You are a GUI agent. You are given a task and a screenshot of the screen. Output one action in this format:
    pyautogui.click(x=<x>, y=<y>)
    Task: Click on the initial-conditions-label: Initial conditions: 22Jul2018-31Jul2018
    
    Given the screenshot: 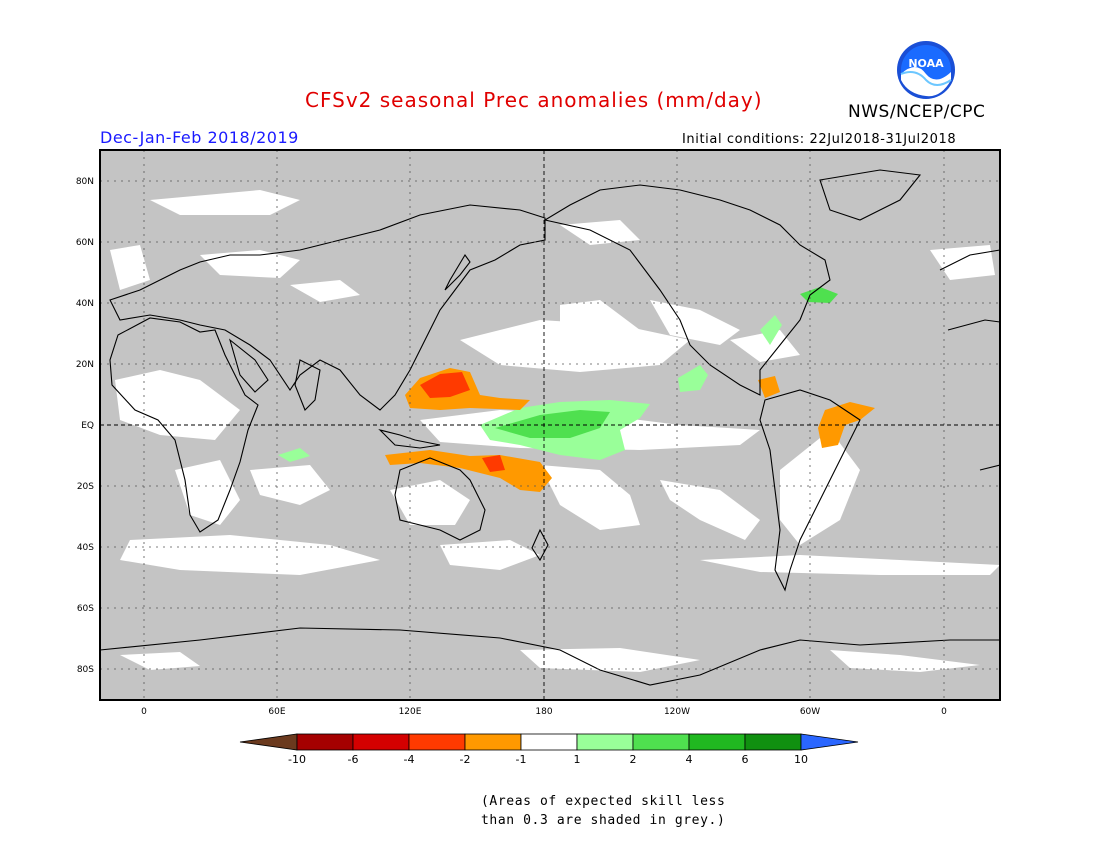 What is the action you would take?
    pyautogui.click(x=819, y=139)
    